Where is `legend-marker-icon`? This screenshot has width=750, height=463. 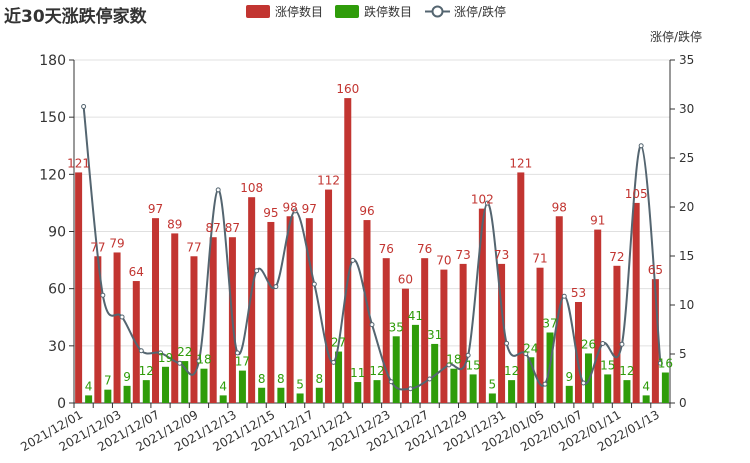
legend-marker-icon is located at coordinates (437, 11).